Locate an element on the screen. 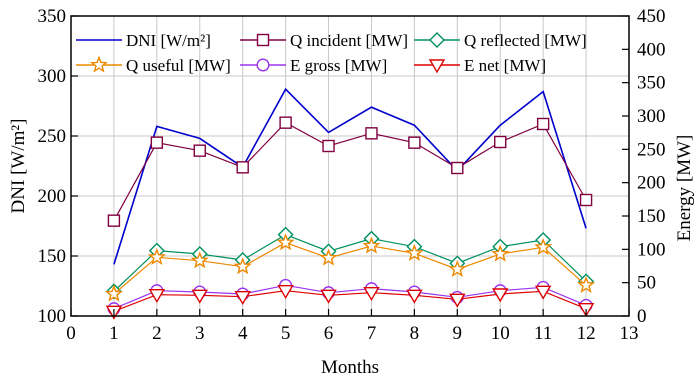 The width and height of the screenshot is (699, 376). legend-item: E gross [MW] is located at coordinates (313, 65).